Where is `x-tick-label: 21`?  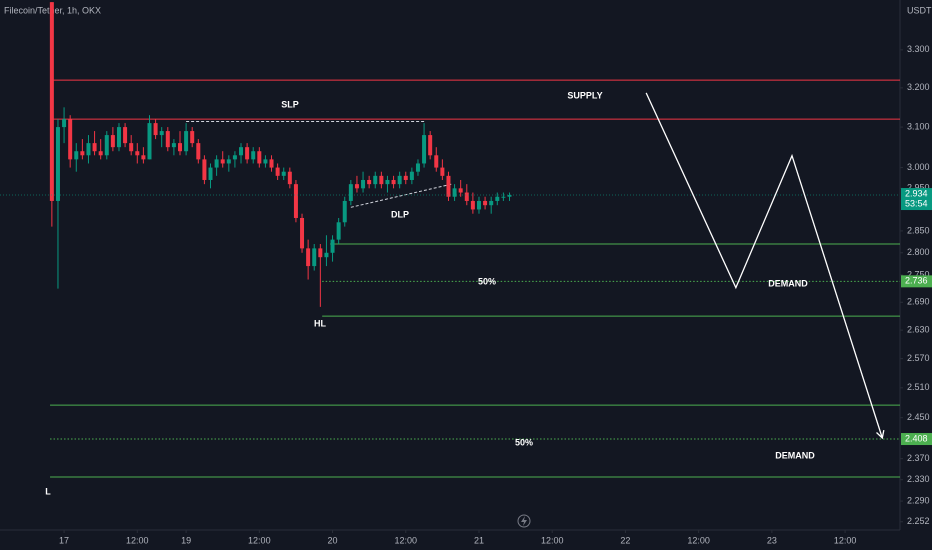 x-tick-label: 21 is located at coordinates (479, 540).